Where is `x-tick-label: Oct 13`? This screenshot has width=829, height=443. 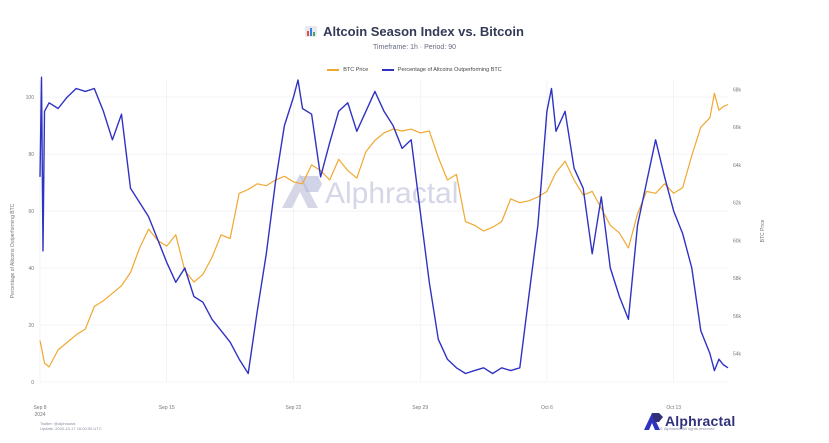 x-tick-label: Oct 13 is located at coordinates (673, 408).